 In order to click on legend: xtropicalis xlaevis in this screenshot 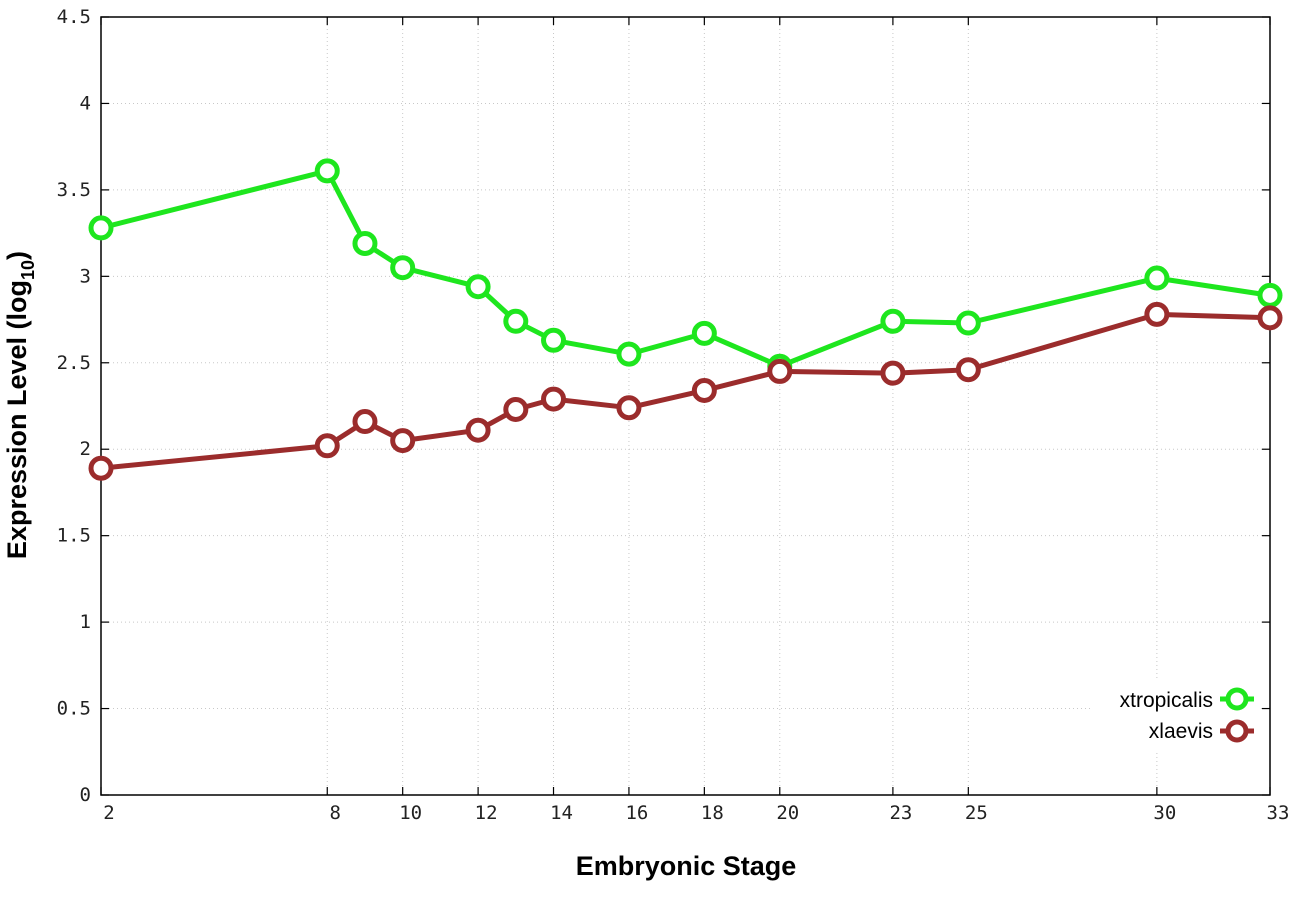, I will do `click(1175, 715)`.